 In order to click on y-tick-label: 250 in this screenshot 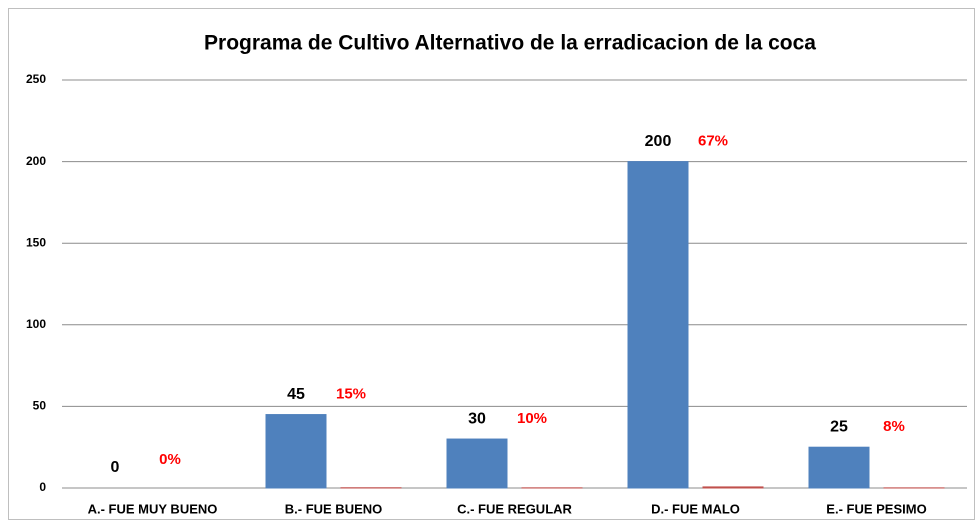, I will do `click(36, 79)`.